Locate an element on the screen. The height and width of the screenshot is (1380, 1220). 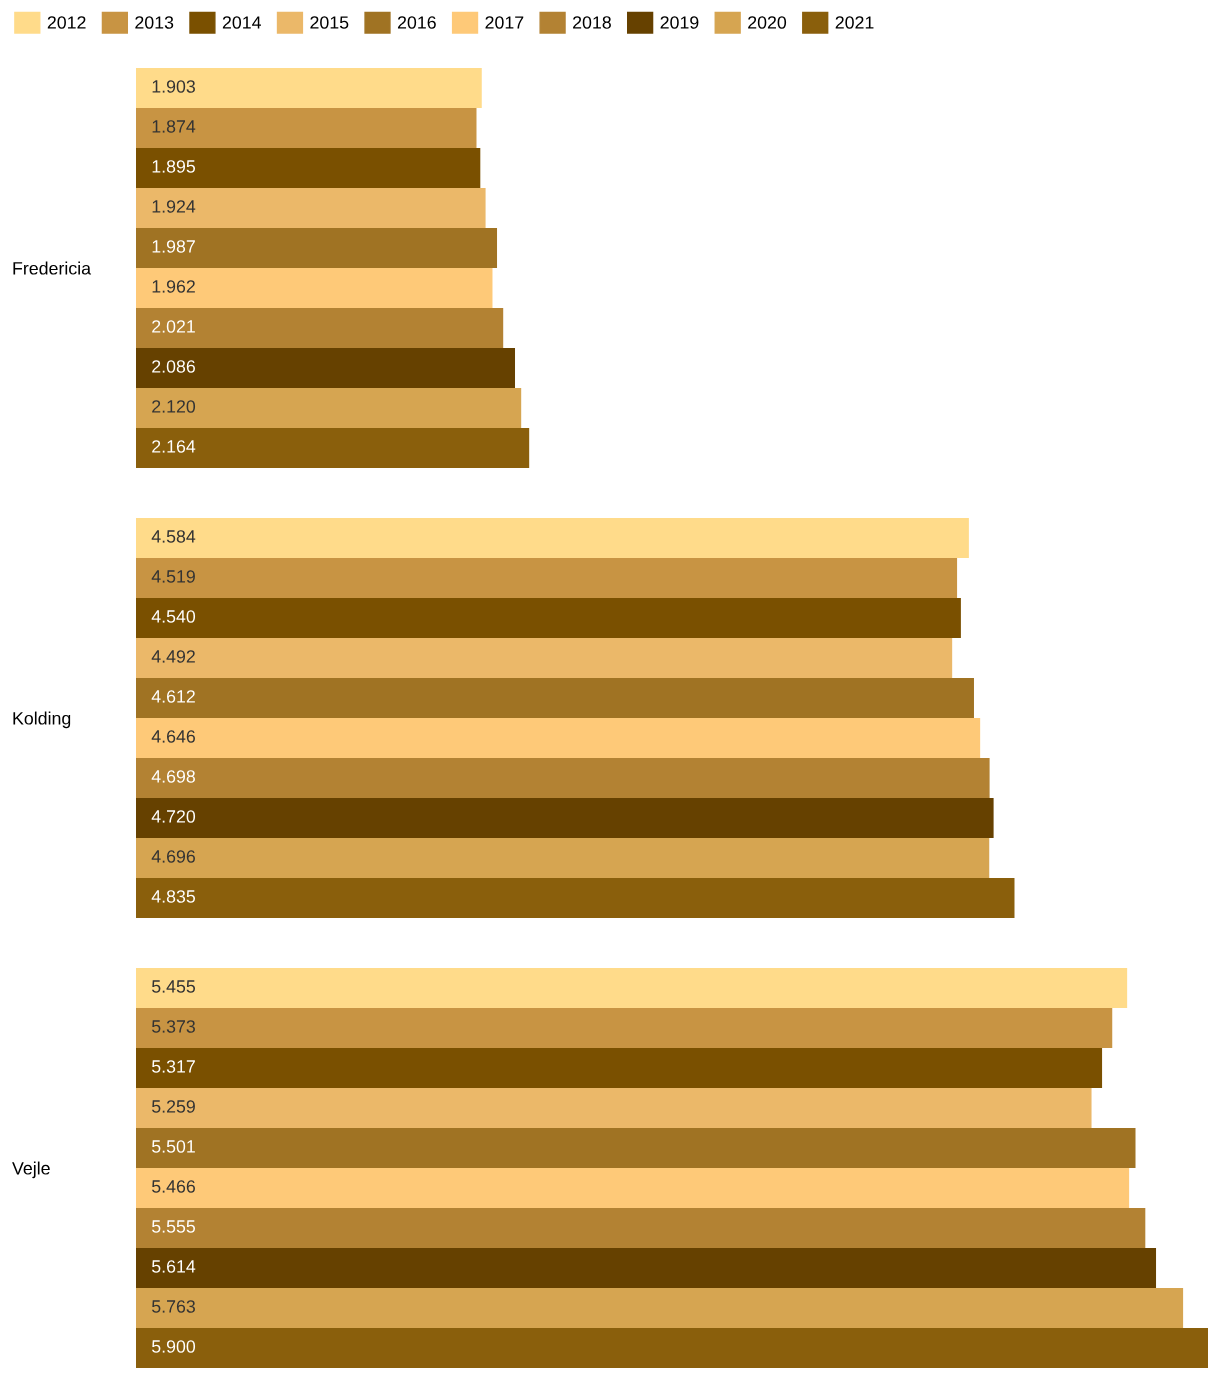
legend-label: 2013 is located at coordinates (154, 22).